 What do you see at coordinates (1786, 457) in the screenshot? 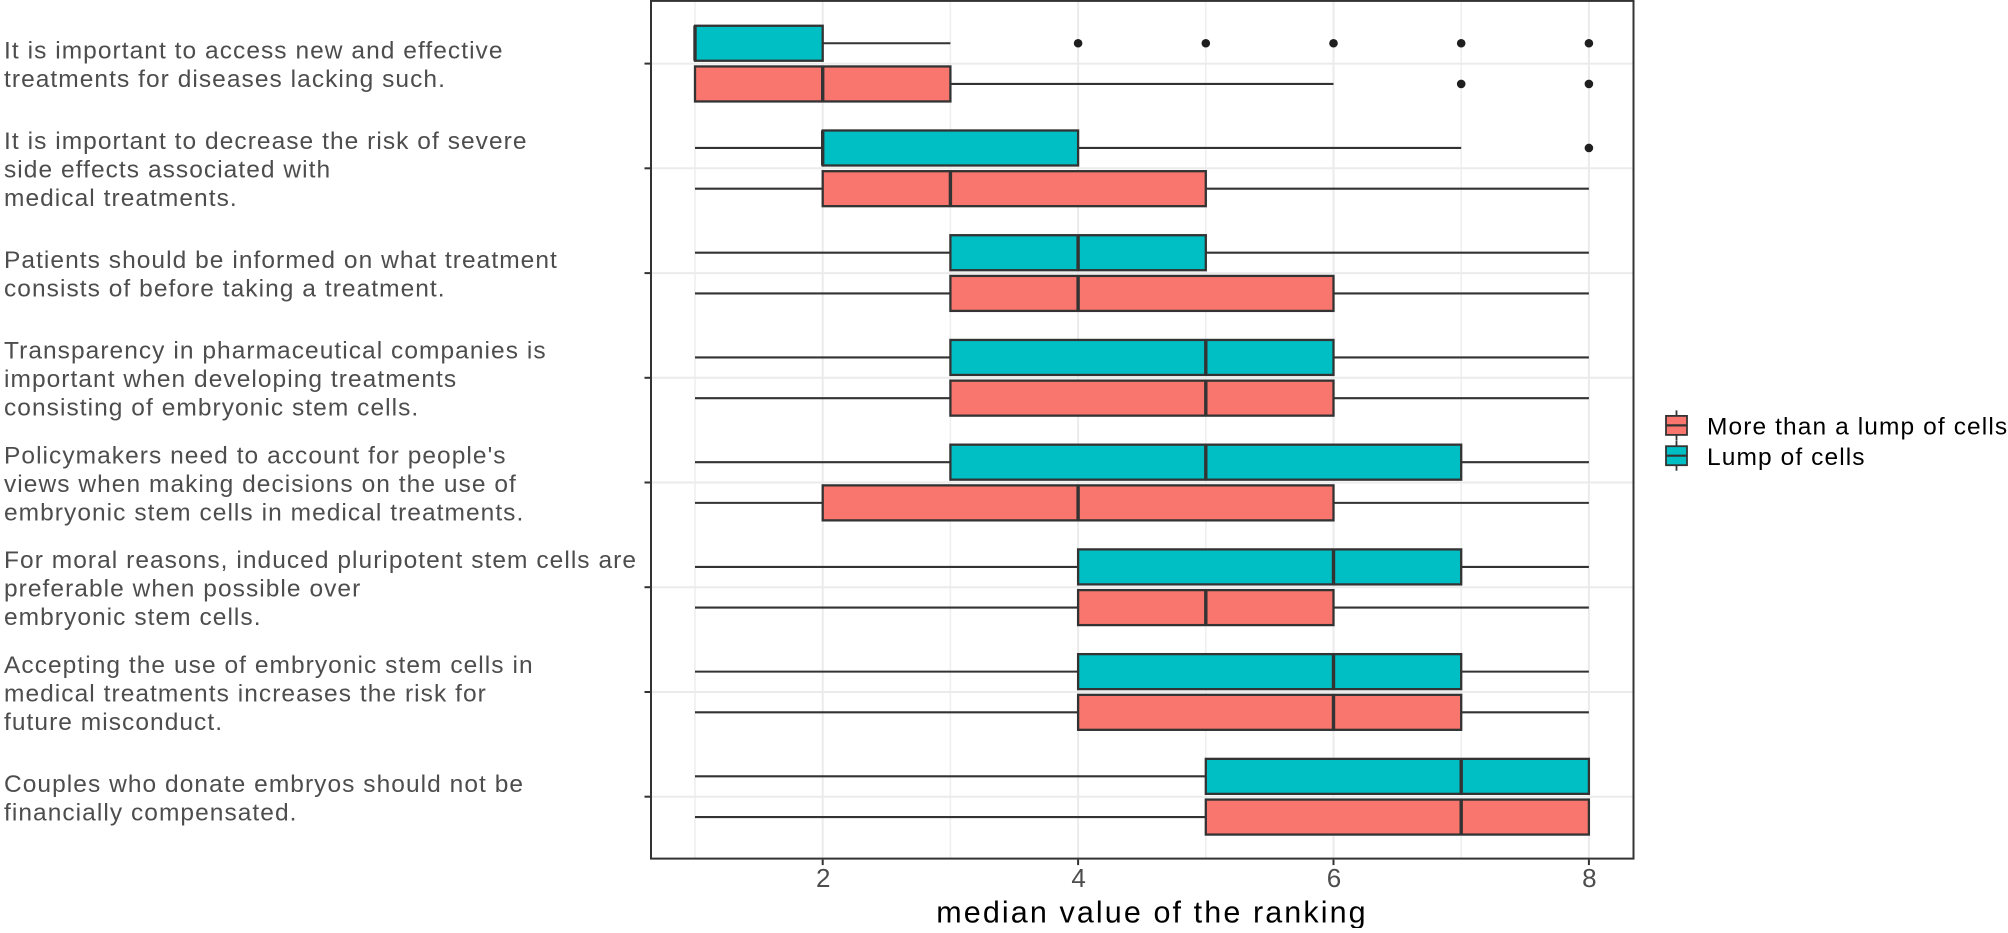
I see `svg-text: Lump of cells` at bounding box center [1786, 457].